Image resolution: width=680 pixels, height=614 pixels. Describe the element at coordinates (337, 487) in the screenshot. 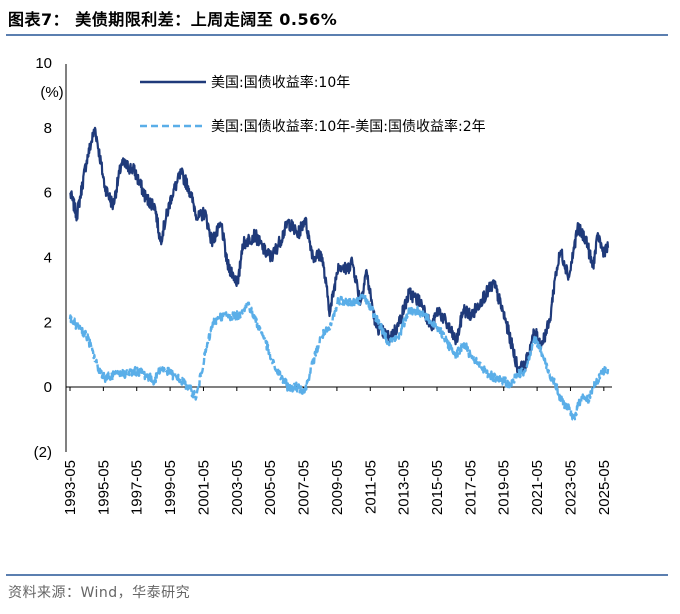

I see `x-tick-label: 2009-05` at that location.